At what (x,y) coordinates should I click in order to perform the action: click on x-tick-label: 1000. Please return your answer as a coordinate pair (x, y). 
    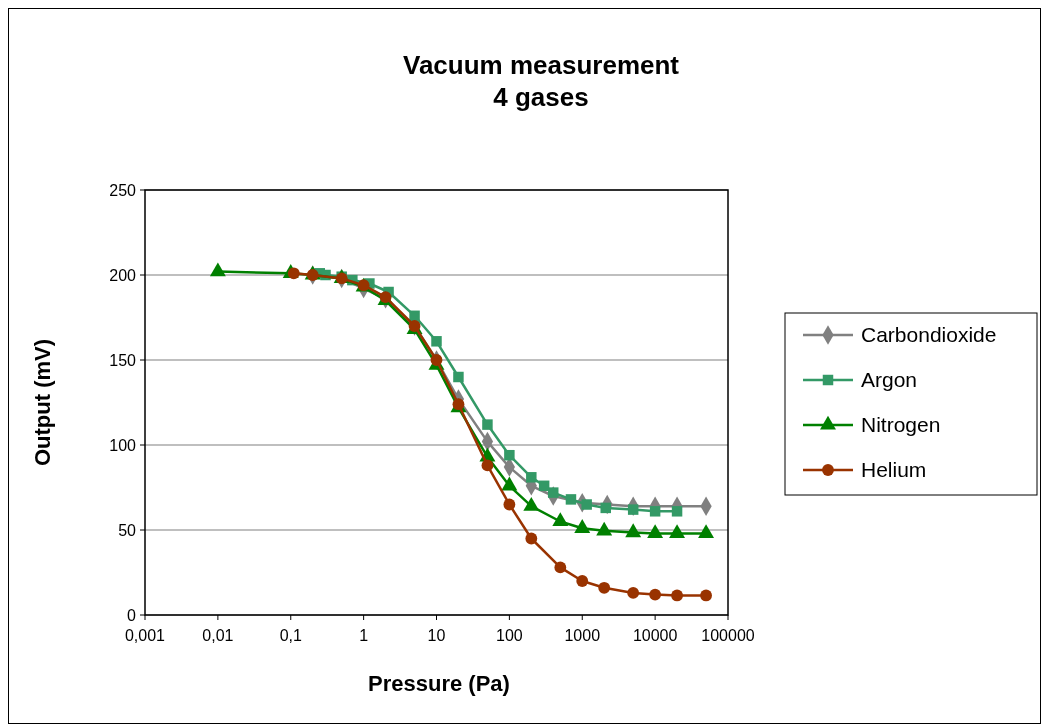
    Looking at the image, I should click on (582, 635).